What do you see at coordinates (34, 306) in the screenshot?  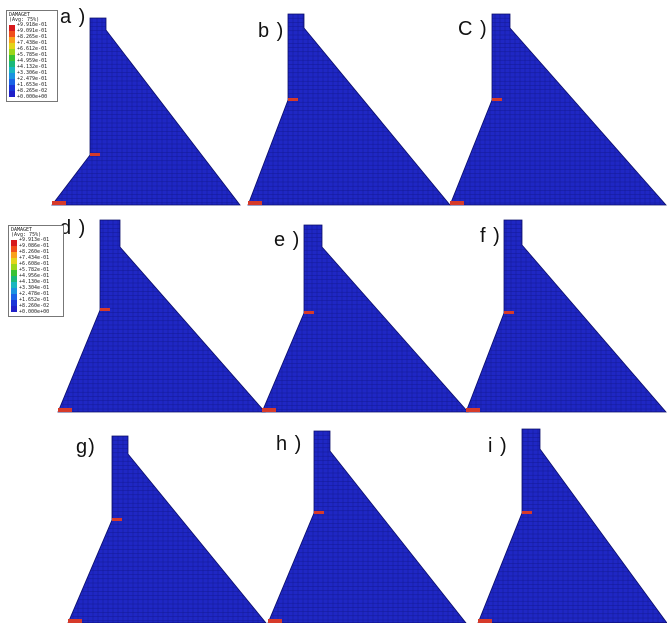 I see `legend-value: +8.260e-02` at bounding box center [34, 306].